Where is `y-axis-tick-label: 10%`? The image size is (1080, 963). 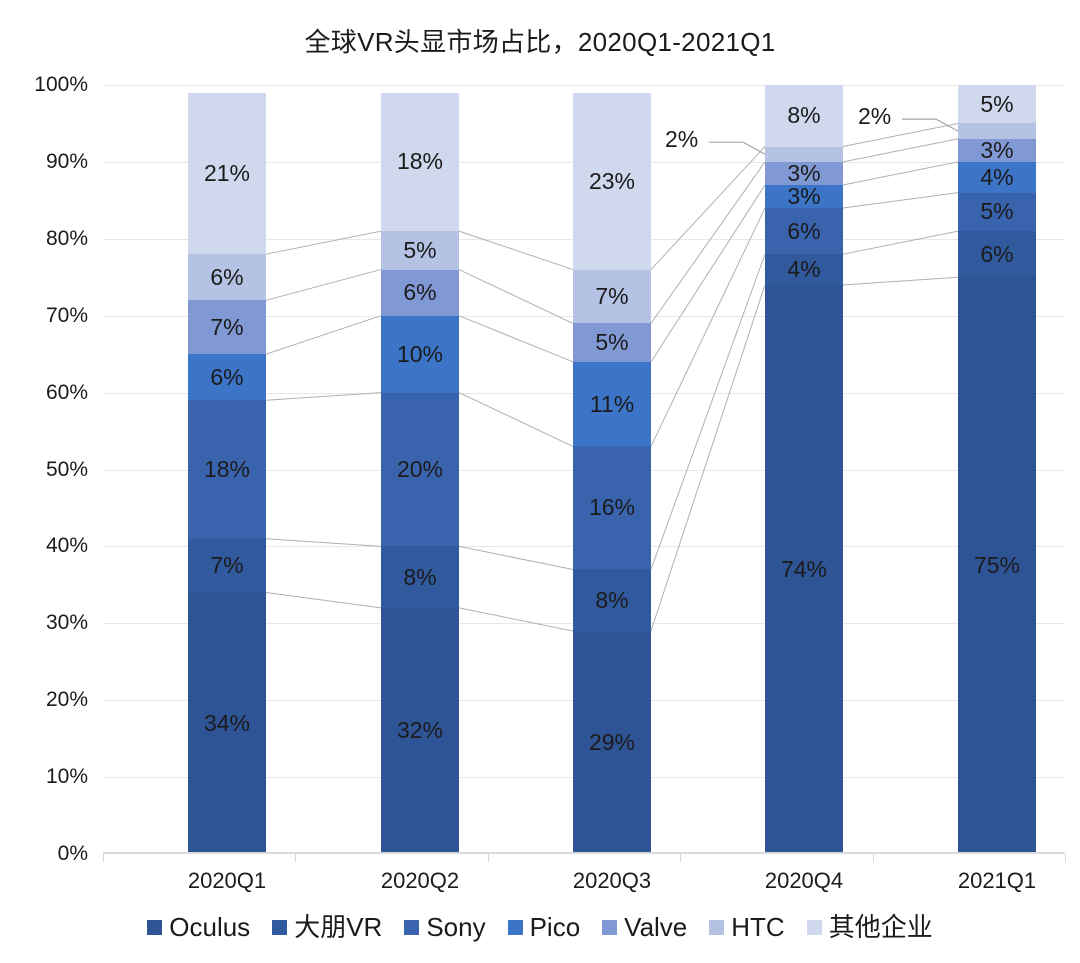
y-axis-tick-label: 10% is located at coordinates (66, 777).